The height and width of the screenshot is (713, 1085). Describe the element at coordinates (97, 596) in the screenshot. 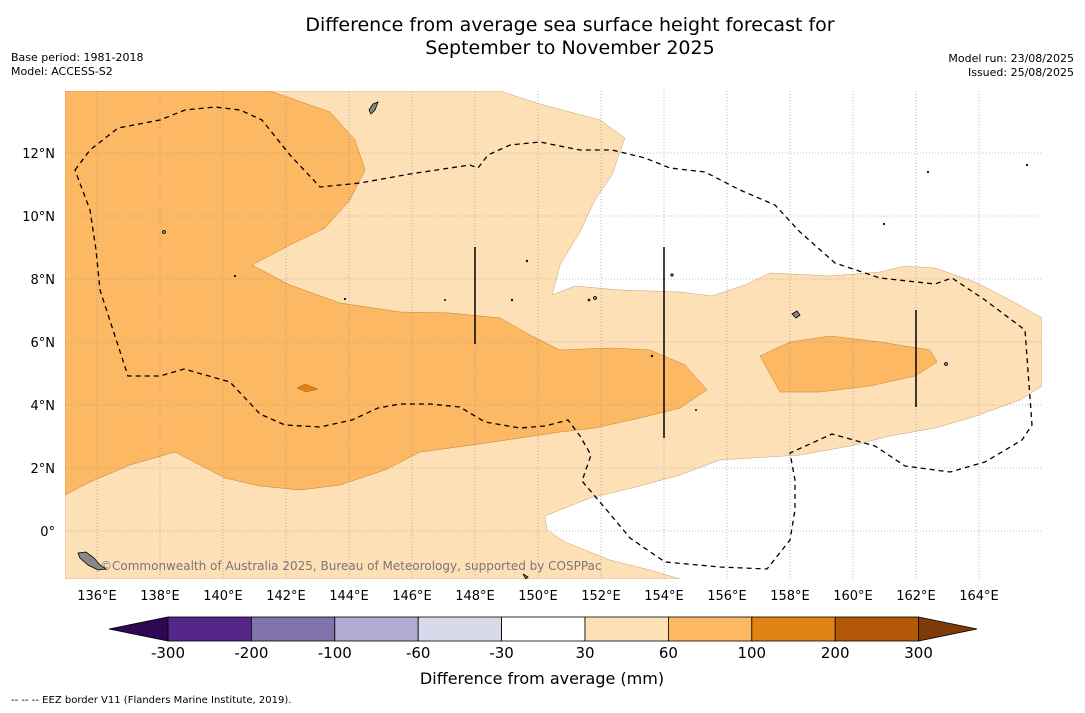

I see `lon-tick-136e: 136°E` at that location.